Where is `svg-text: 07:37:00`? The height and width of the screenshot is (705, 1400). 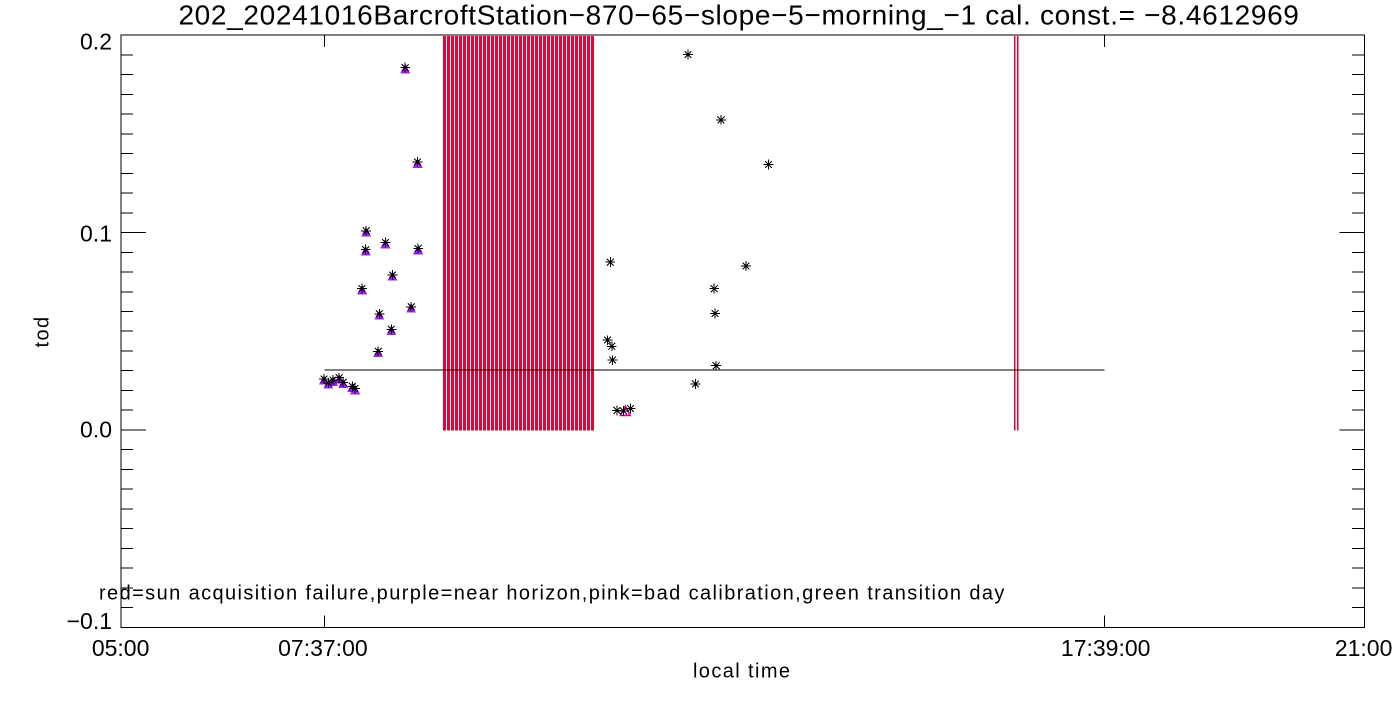
svg-text: 07:37:00 is located at coordinates (323, 648).